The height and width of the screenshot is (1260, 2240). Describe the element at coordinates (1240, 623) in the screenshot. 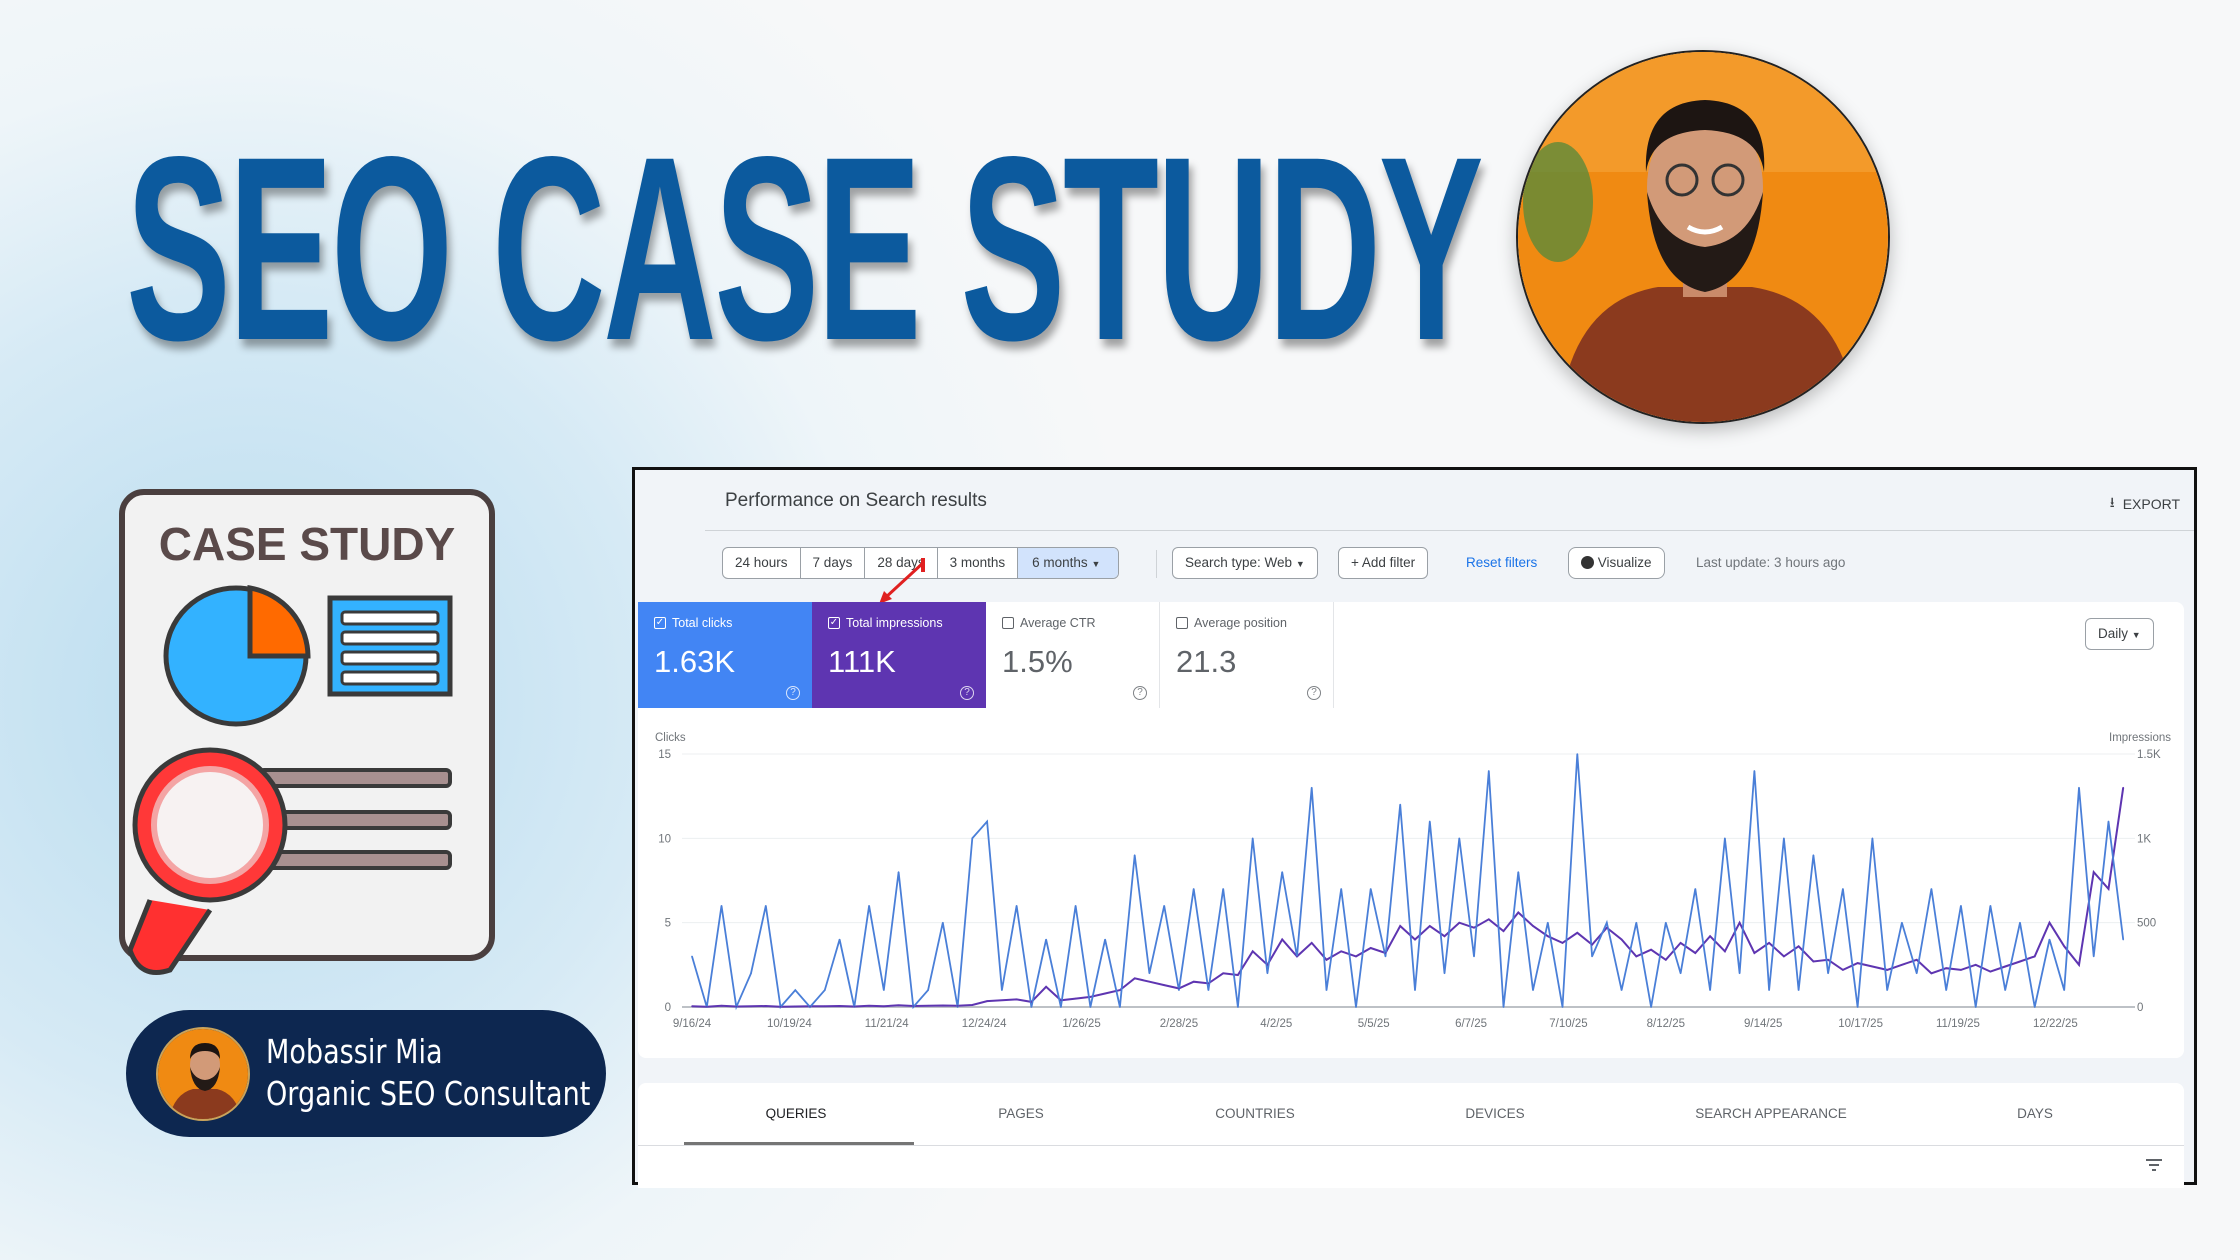

I see `metric-label: Average position` at that location.